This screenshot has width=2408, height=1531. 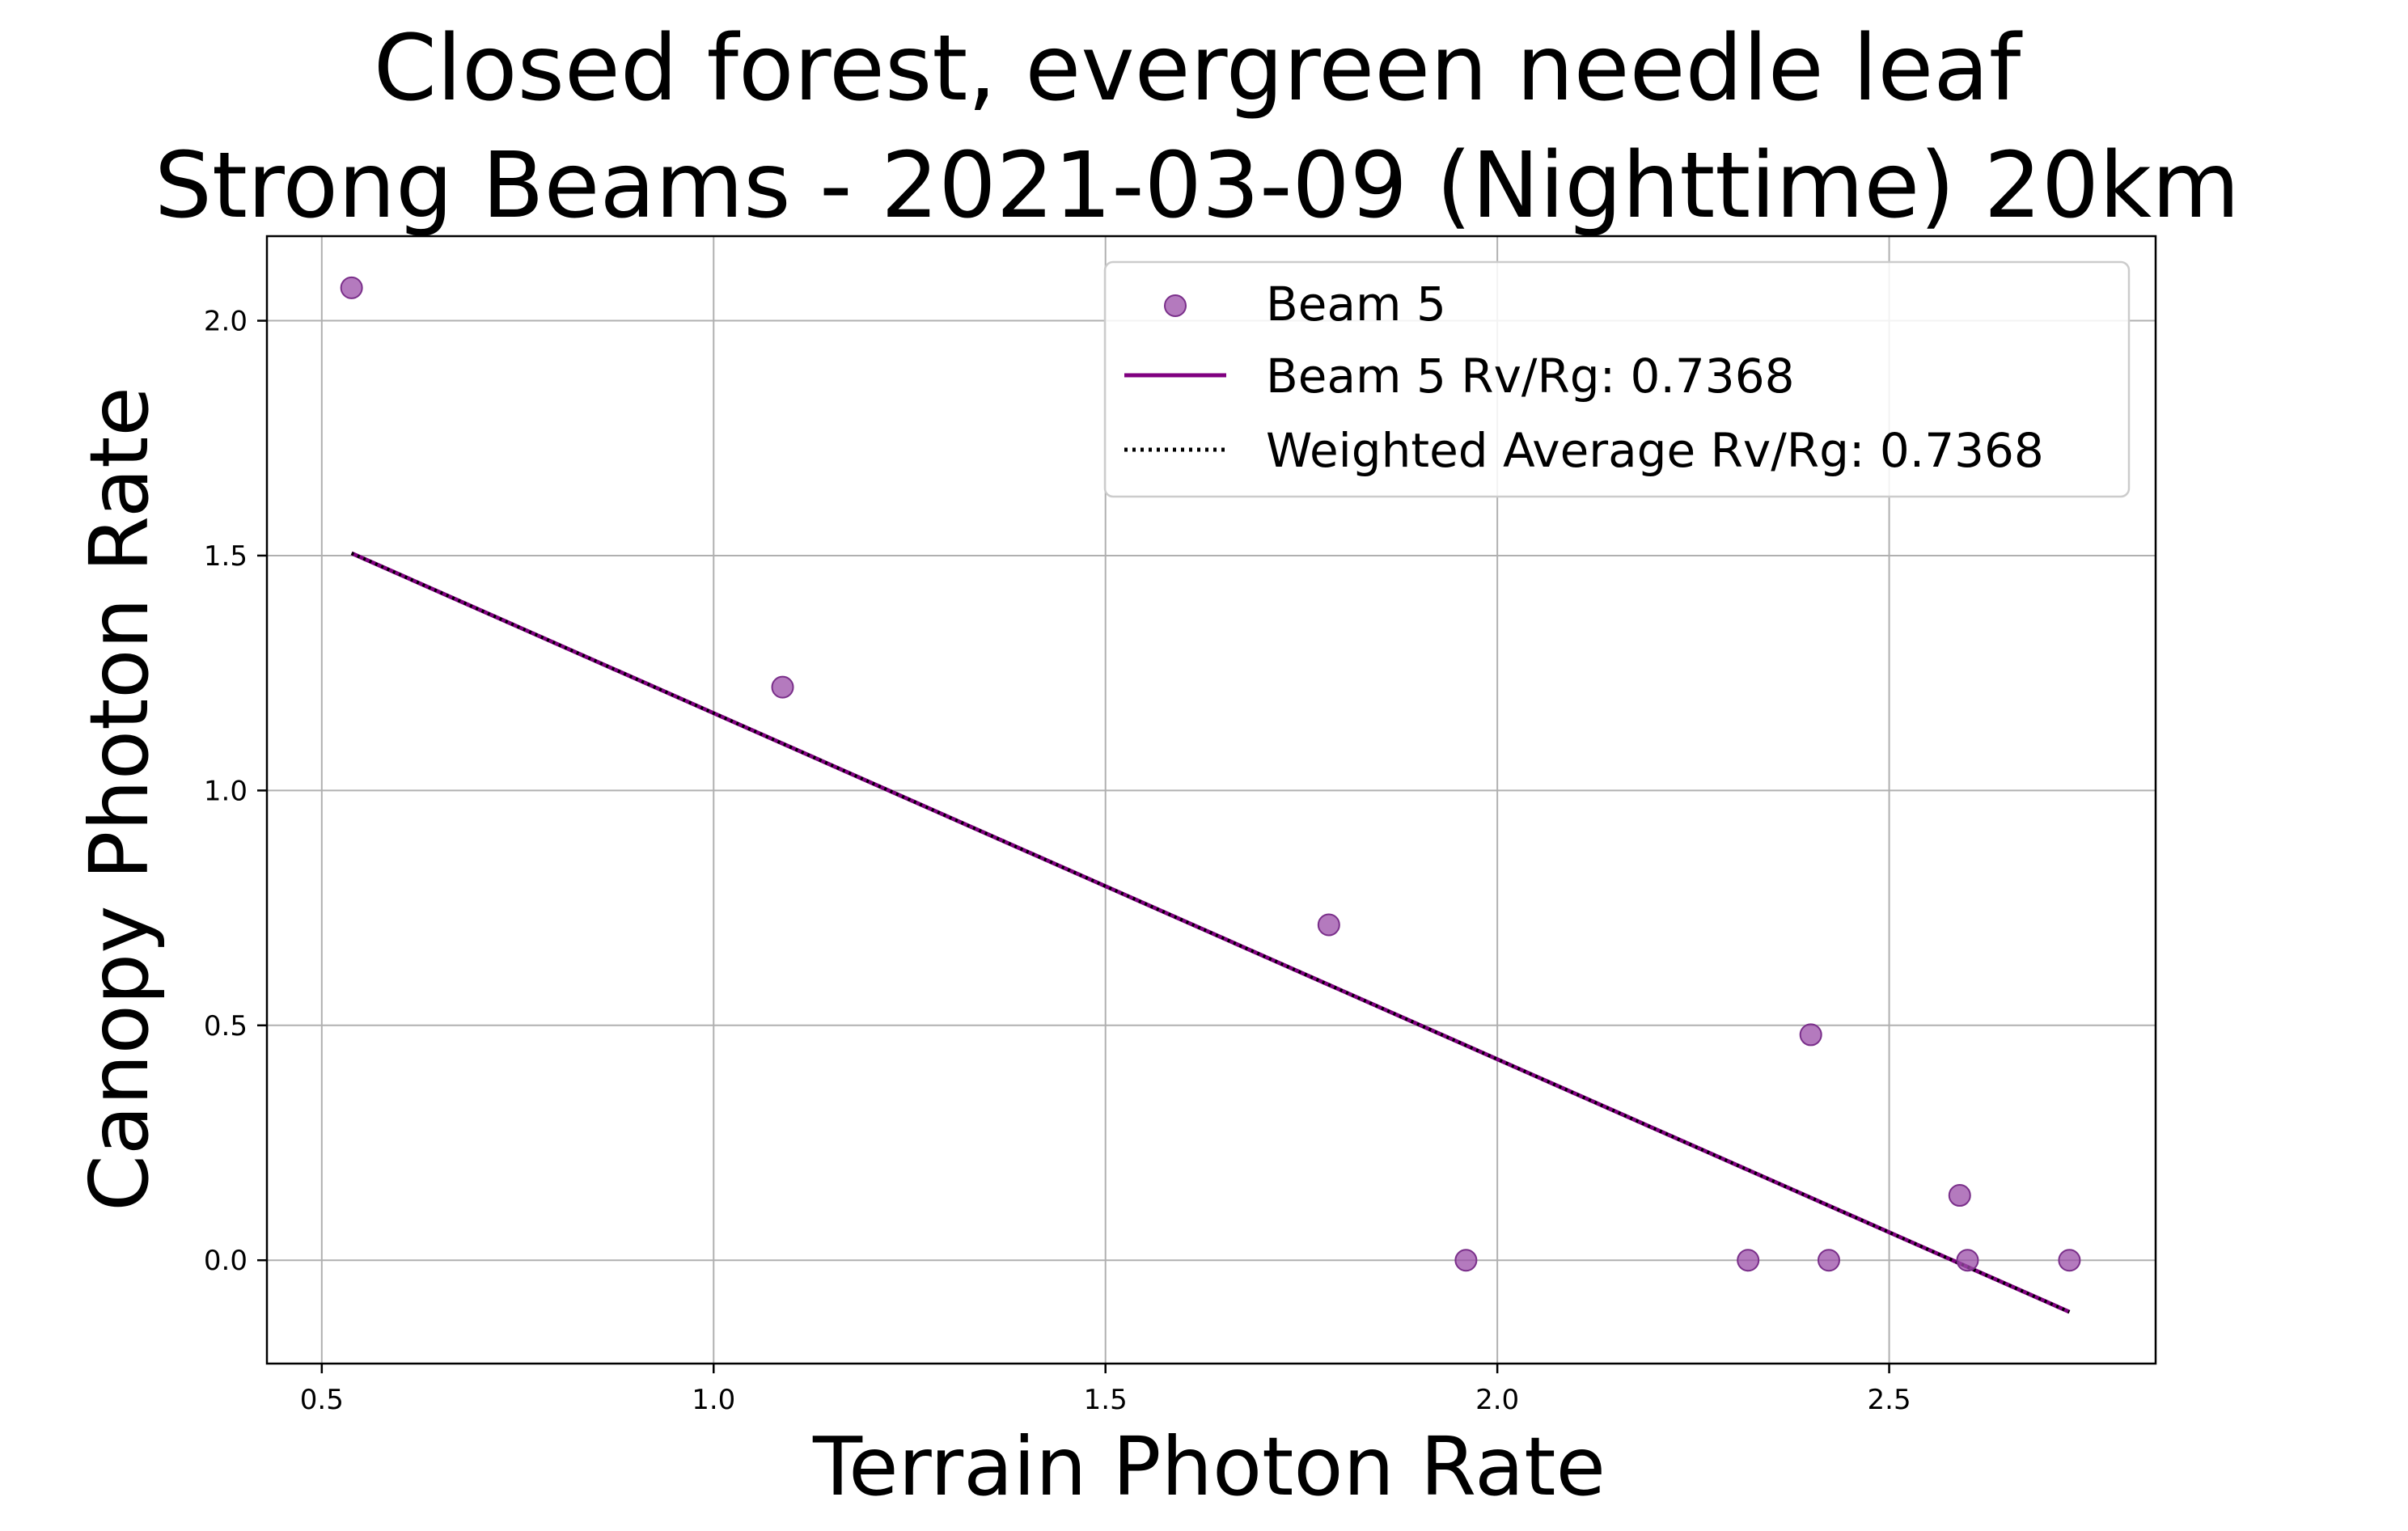 I want to click on y-tick-label: 0.5, so click(x=226, y=1026).